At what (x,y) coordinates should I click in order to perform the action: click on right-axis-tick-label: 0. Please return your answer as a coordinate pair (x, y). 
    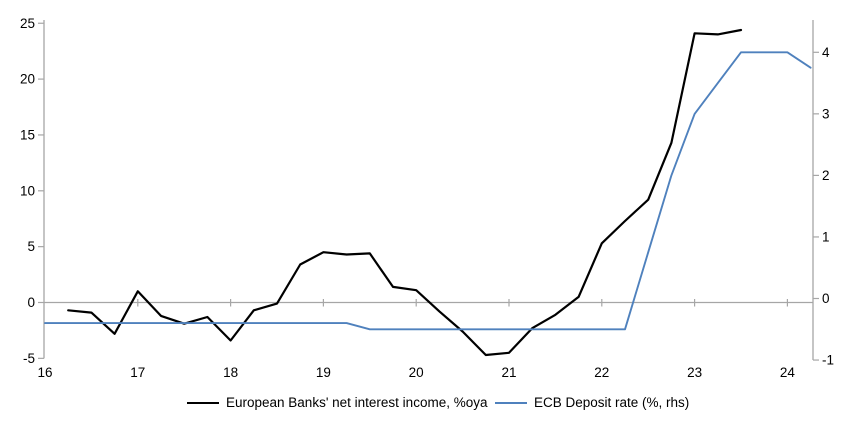
    Looking at the image, I should click on (826, 298).